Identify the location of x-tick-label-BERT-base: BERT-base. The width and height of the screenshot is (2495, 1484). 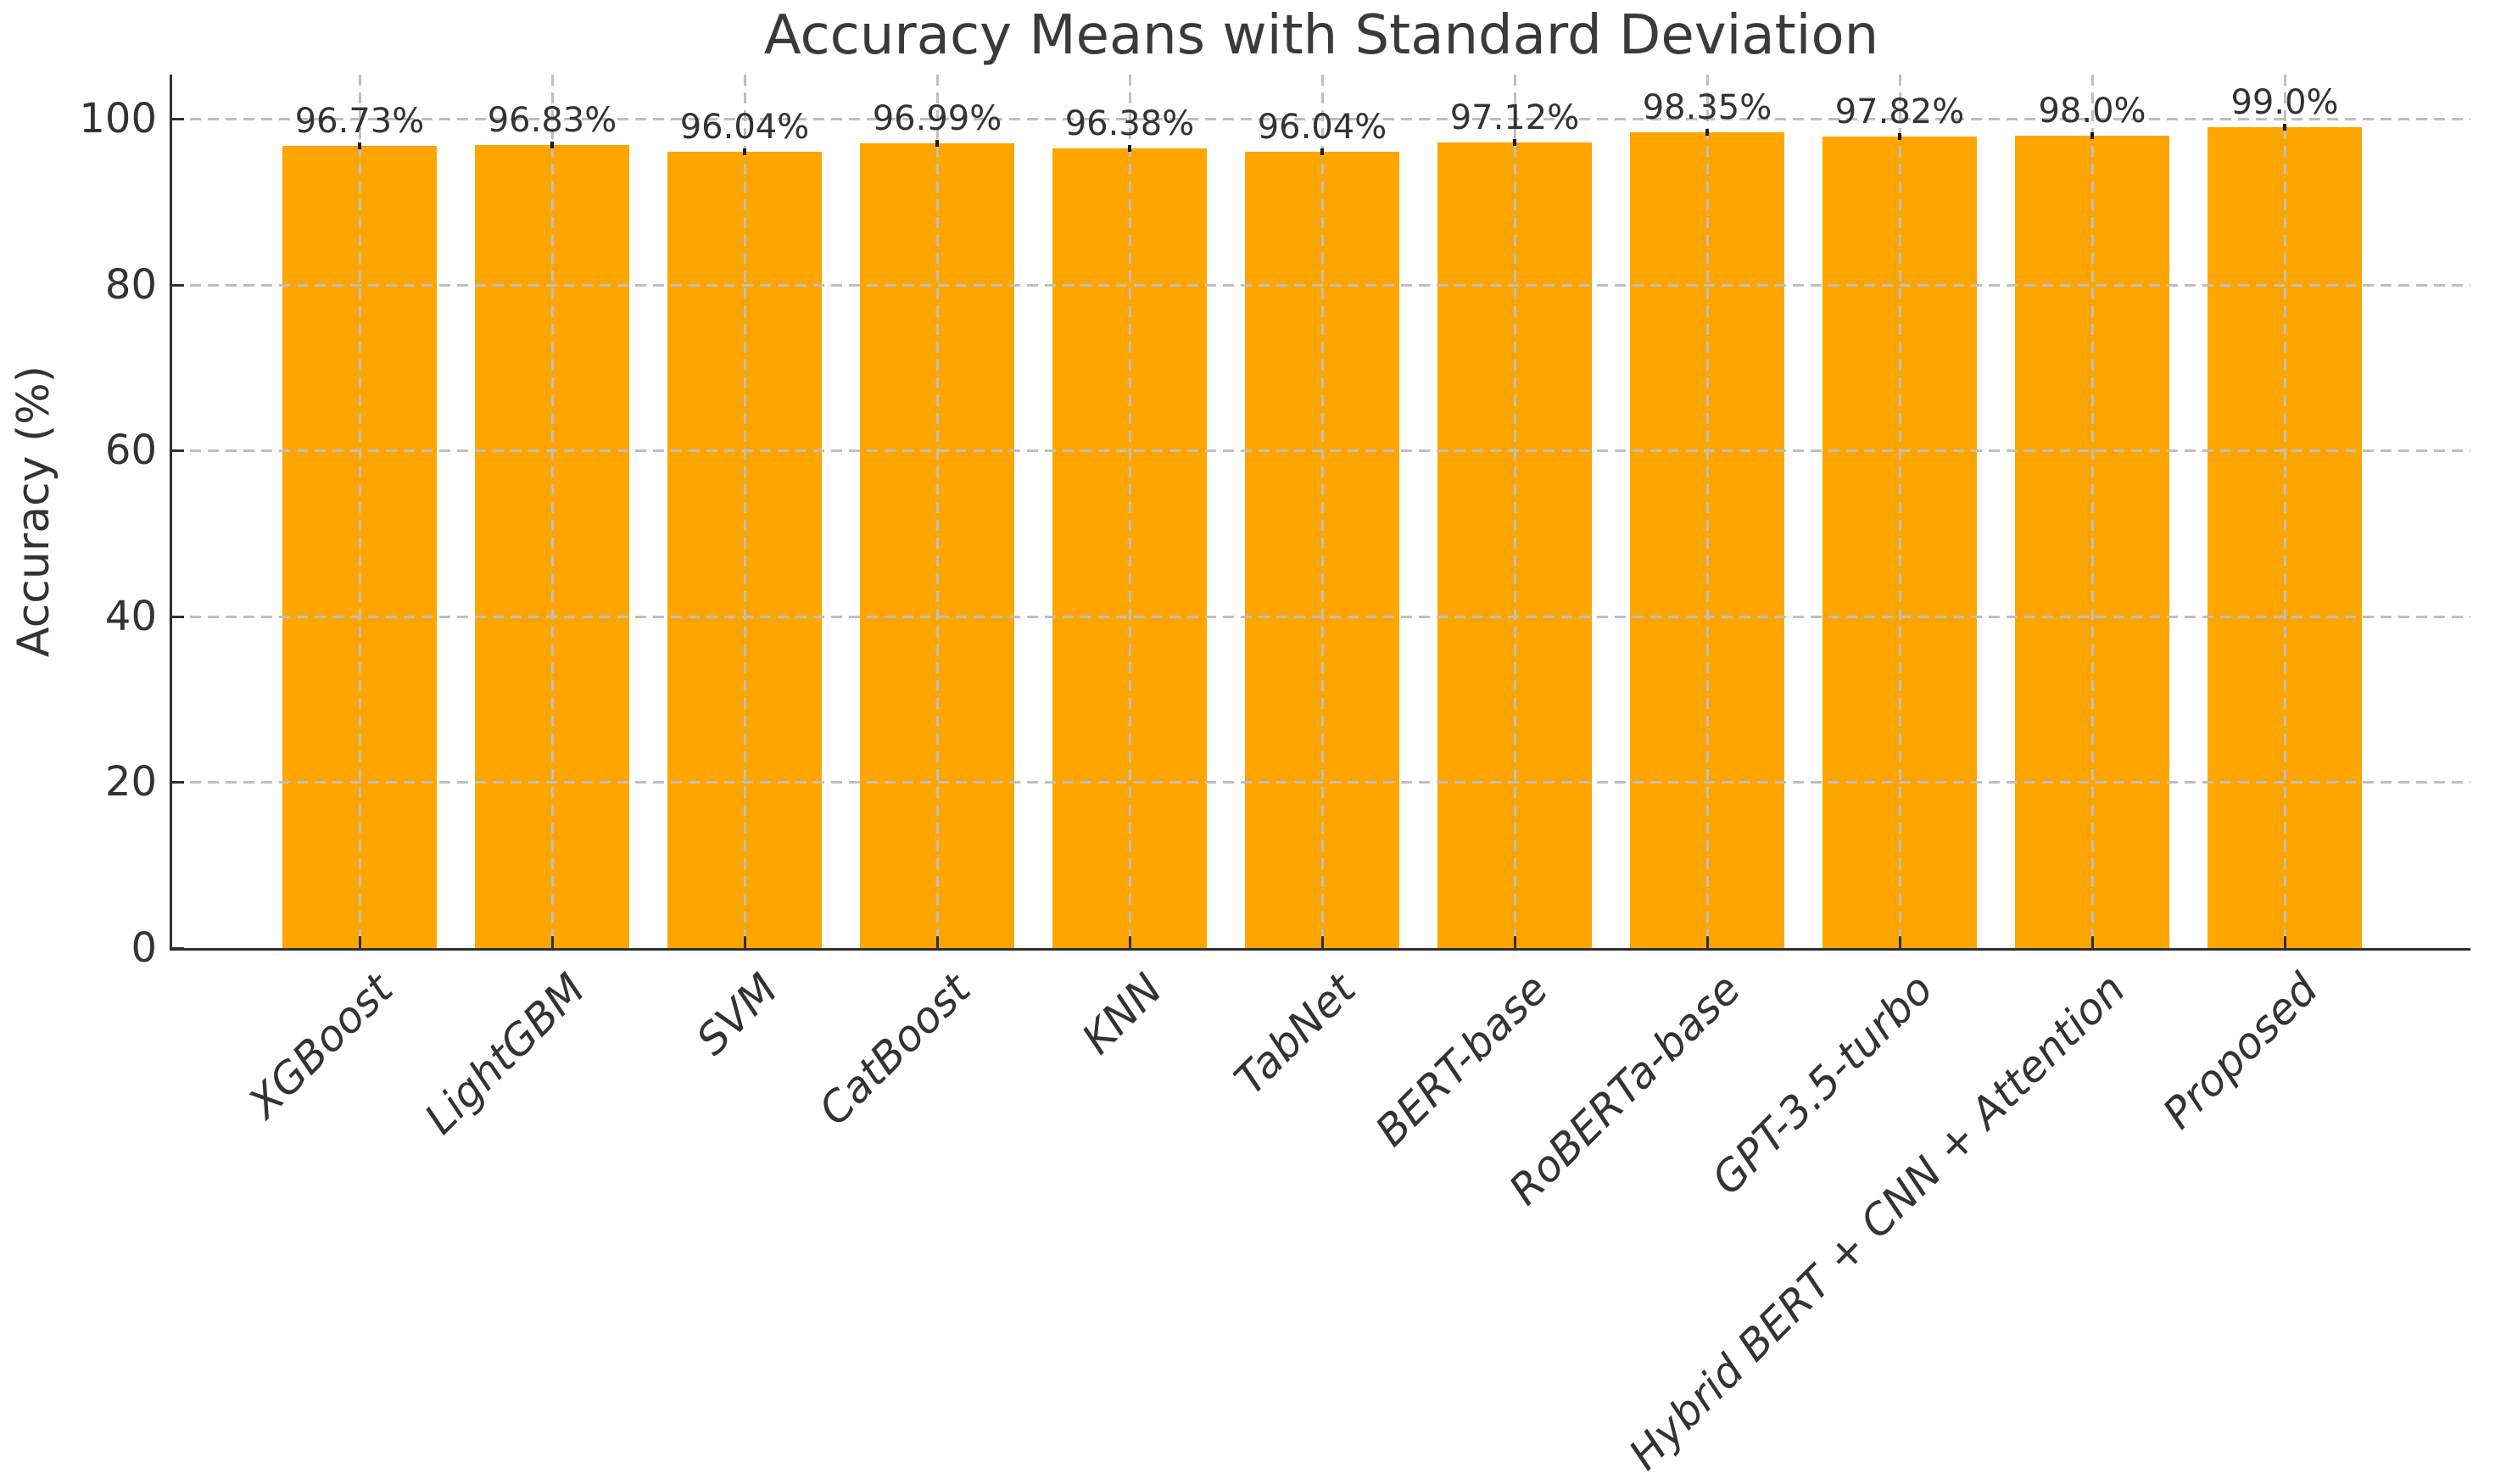
(1461, 1060).